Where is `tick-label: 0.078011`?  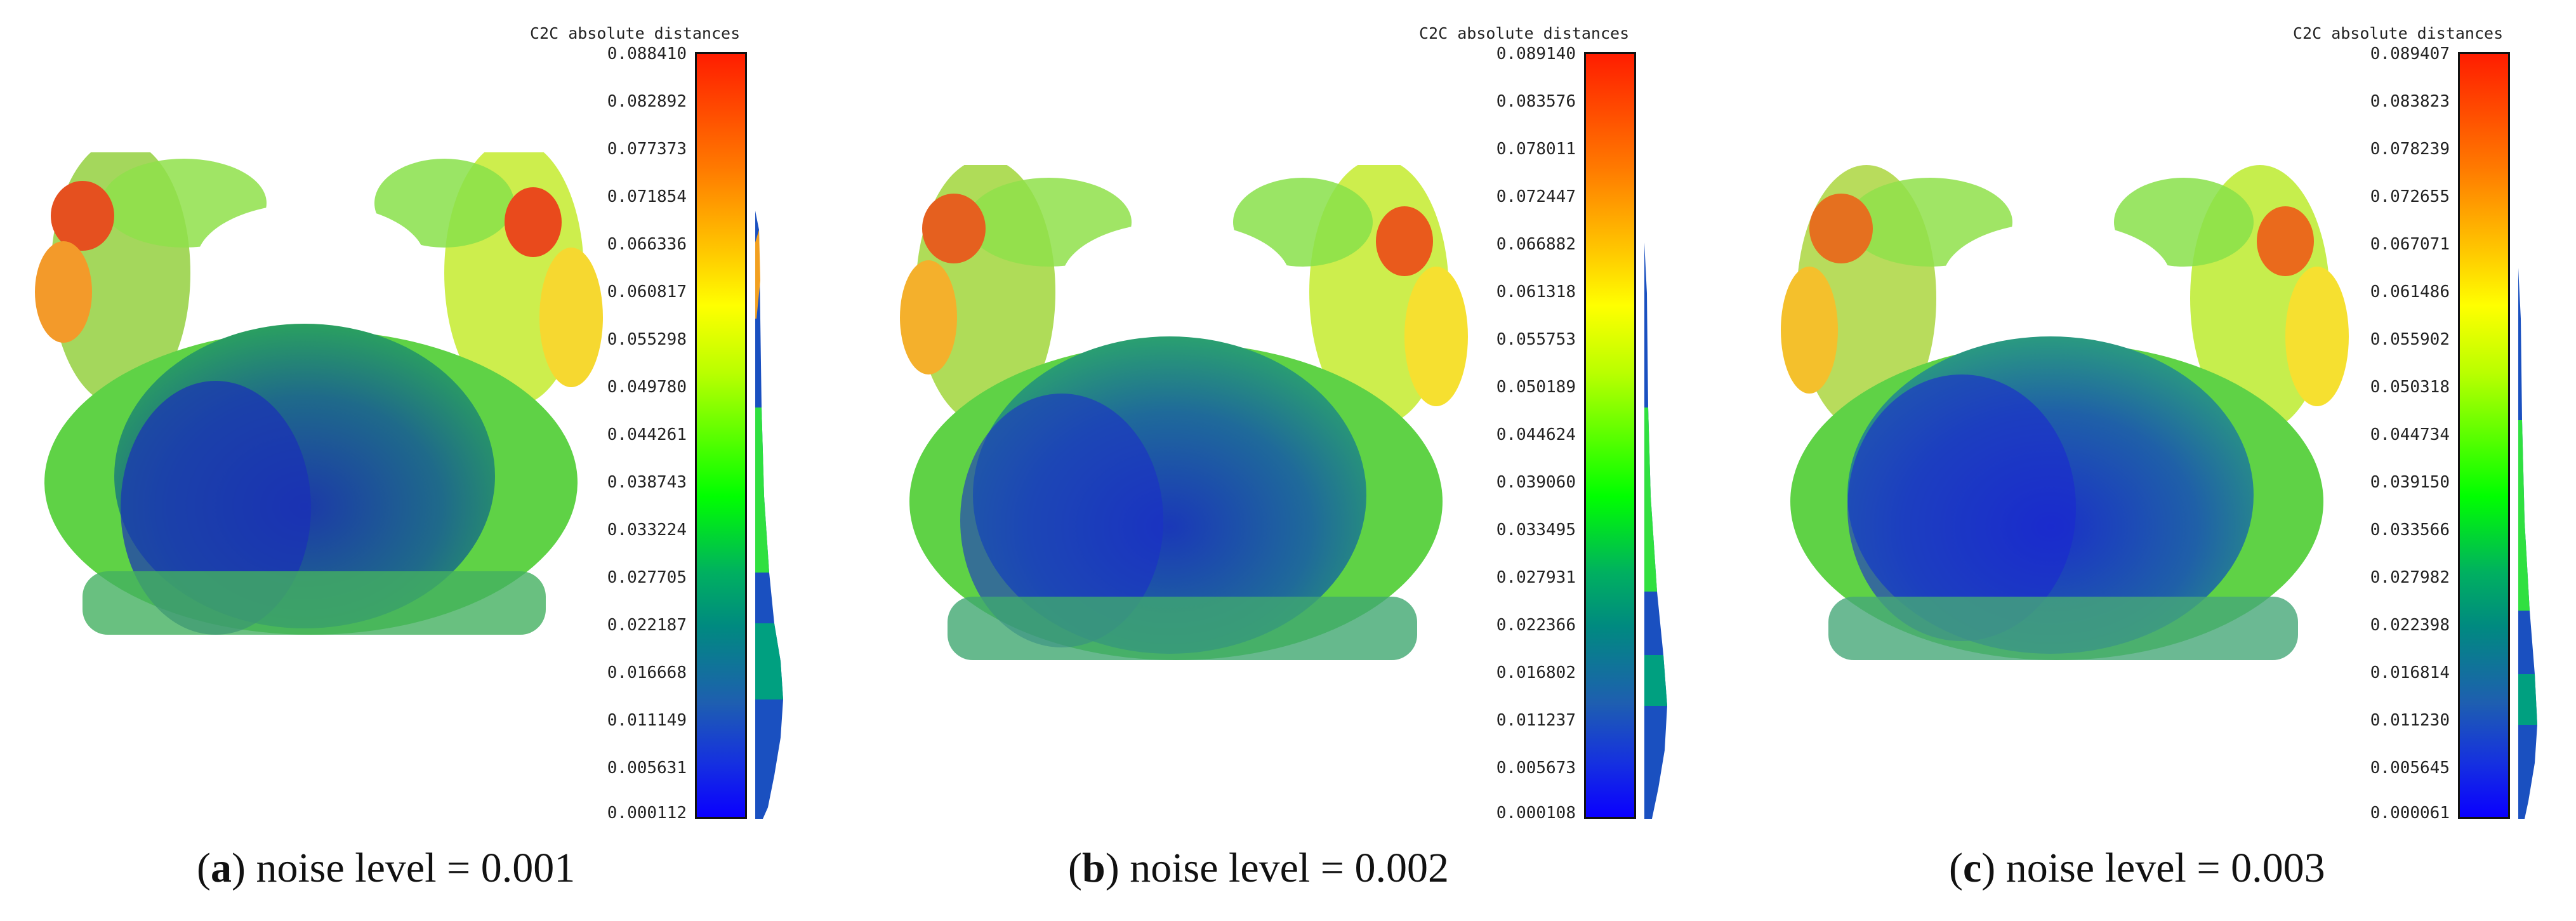
tick-label: 0.078011 is located at coordinates (1536, 149).